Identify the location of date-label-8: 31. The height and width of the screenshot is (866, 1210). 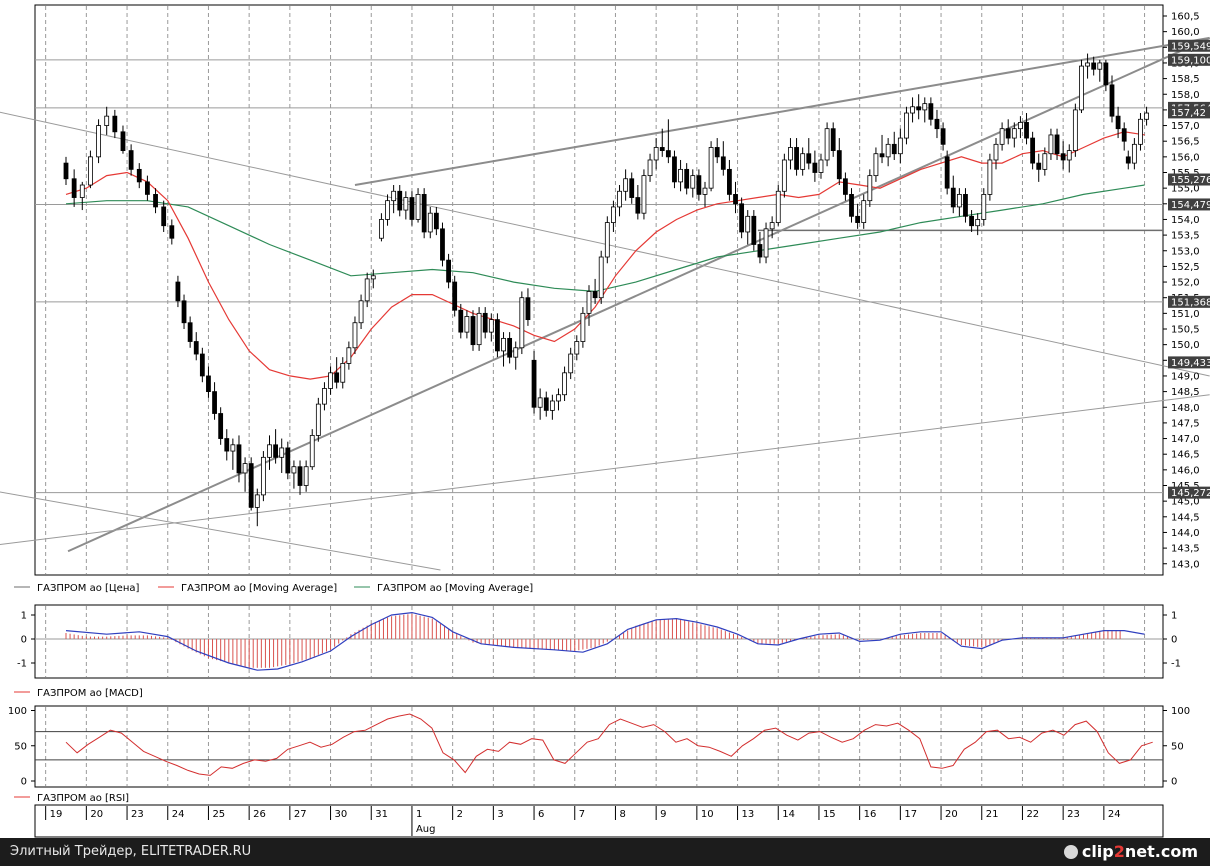
(381, 814).